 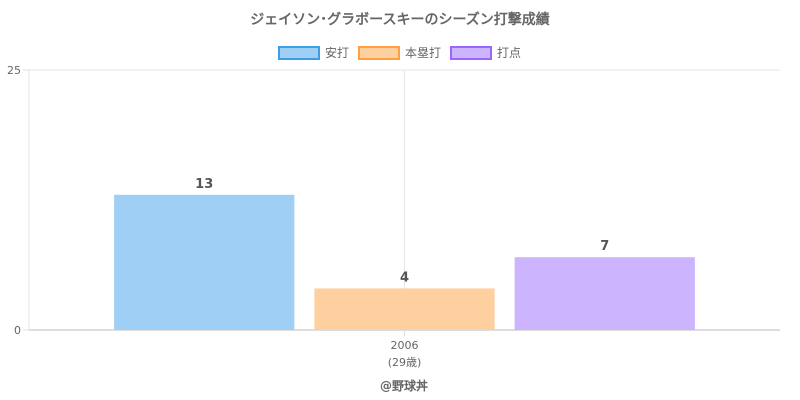 I want to click on legend-label: 本塁打, so click(x=423, y=53).